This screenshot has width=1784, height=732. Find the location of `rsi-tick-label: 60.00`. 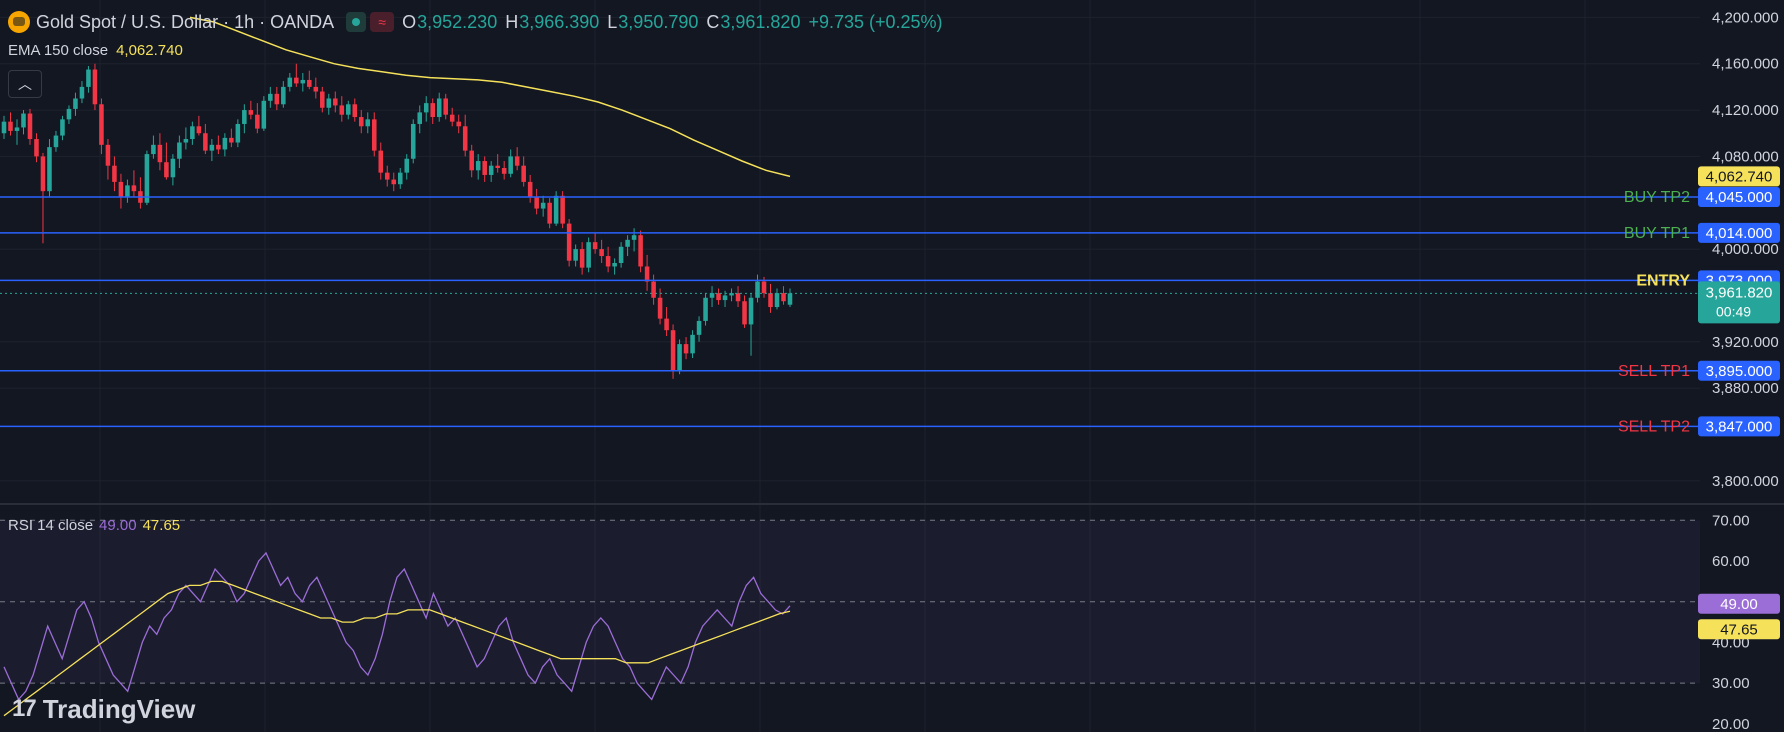

rsi-tick-label: 60.00 is located at coordinates (1731, 561).